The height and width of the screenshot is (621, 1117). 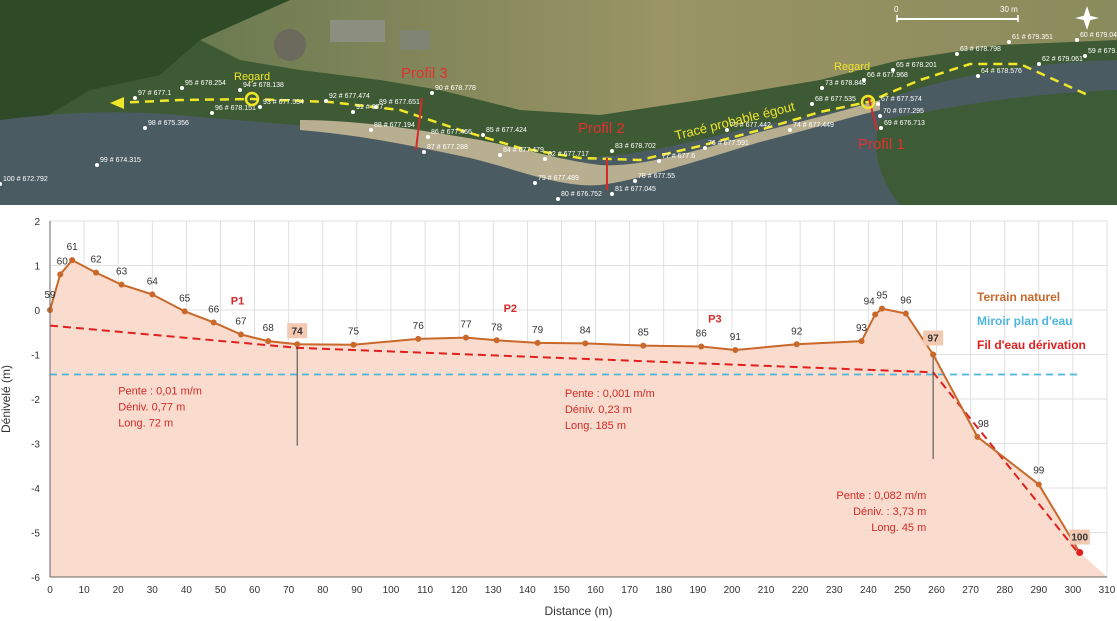 What do you see at coordinates (122, 272) in the screenshot?
I see `point-label: 63` at bounding box center [122, 272].